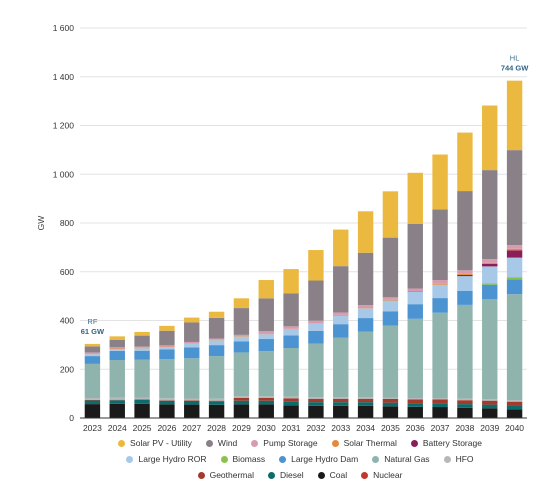 This screenshot has width=558, height=491. I want to click on legend-label: Large Hydro Dam, so click(325, 459).